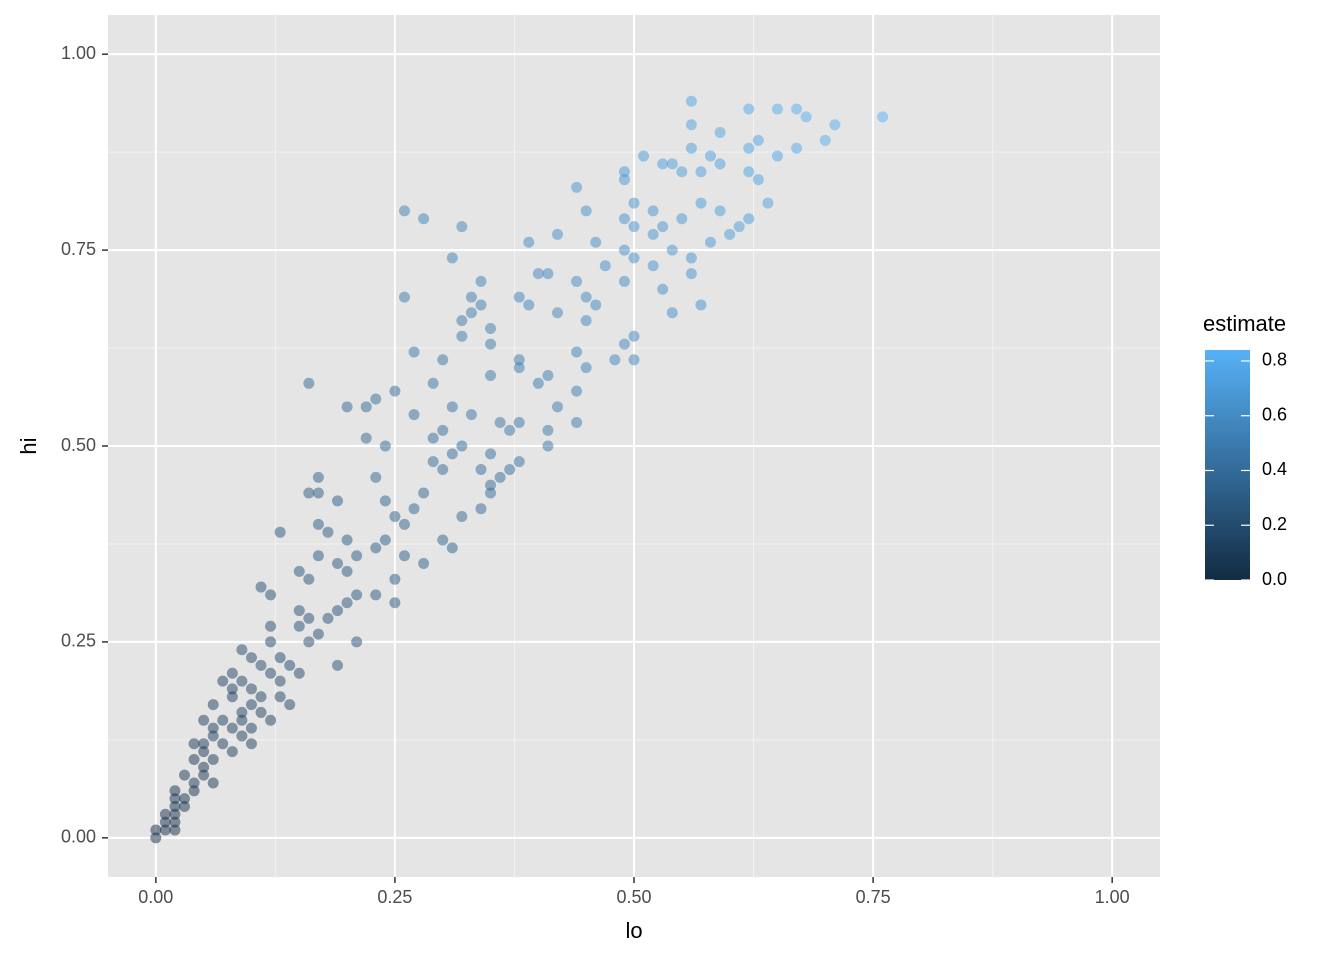  What do you see at coordinates (1112, 897) in the screenshot?
I see `x-tick-label: 1.00` at bounding box center [1112, 897].